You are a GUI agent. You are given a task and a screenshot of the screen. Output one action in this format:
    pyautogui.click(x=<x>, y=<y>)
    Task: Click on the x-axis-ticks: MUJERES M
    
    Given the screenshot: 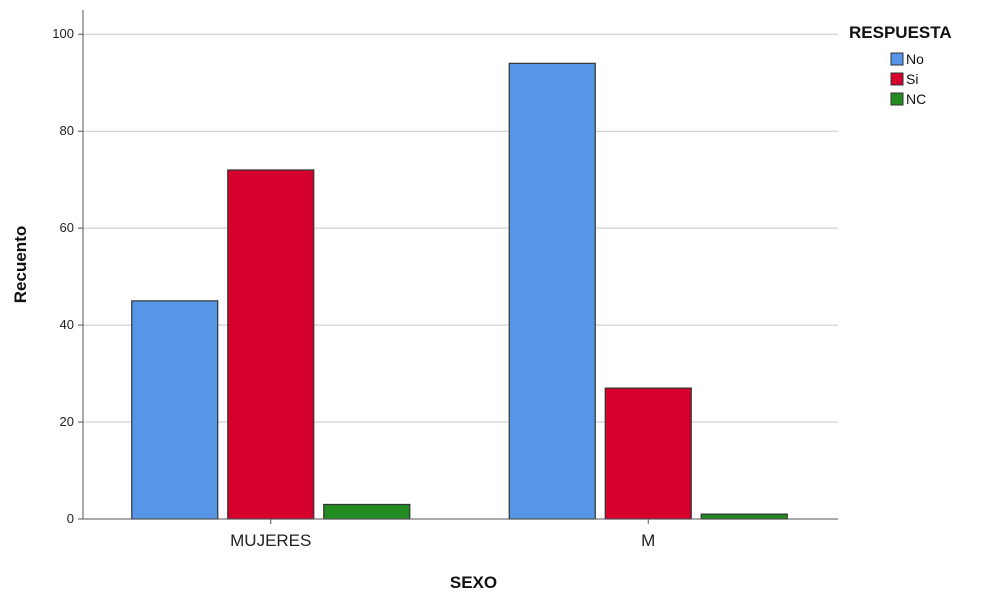 What is the action you would take?
    pyautogui.click(x=442, y=534)
    